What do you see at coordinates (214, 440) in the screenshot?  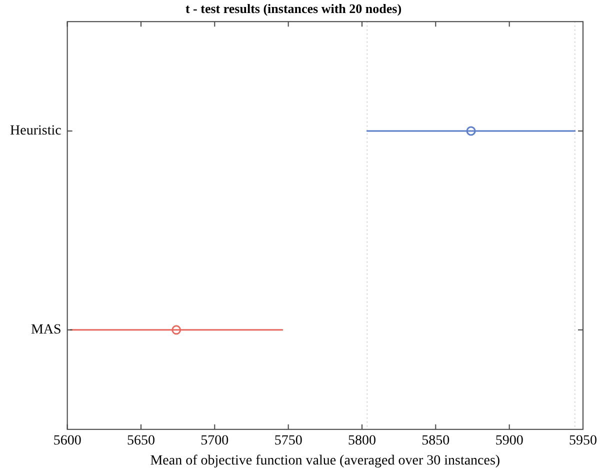 I see `x-tick-label: 5700` at bounding box center [214, 440].